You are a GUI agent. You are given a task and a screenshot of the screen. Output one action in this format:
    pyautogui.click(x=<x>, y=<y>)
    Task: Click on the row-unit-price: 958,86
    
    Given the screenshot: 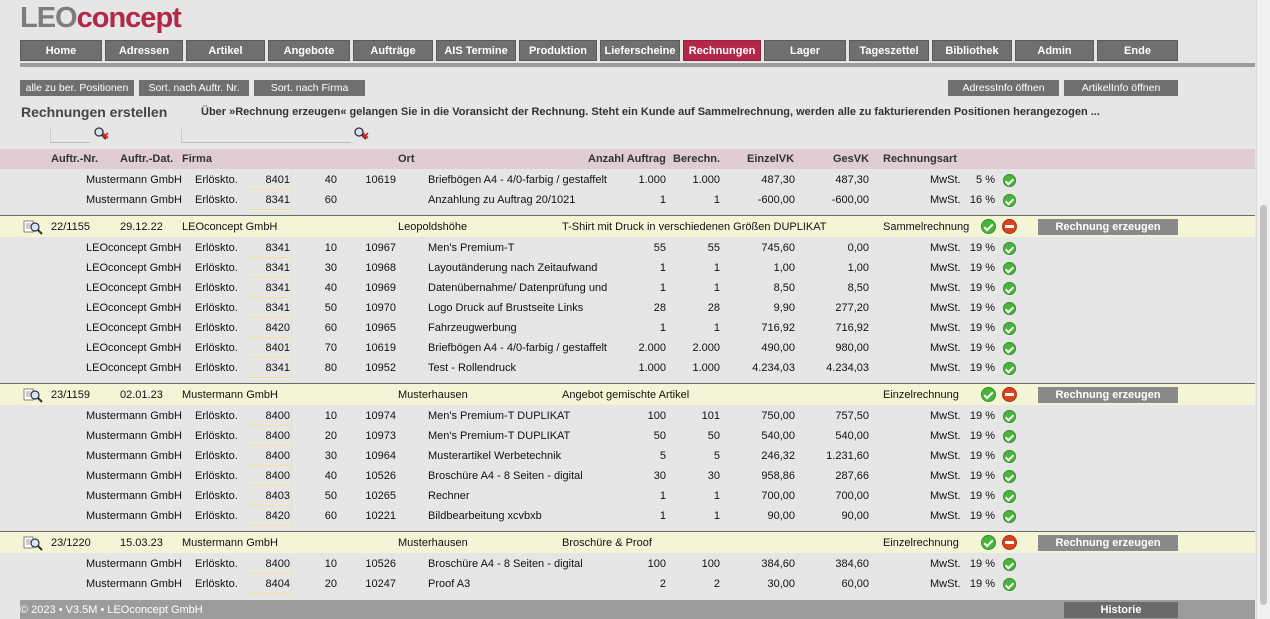 What is the action you would take?
    pyautogui.click(x=778, y=476)
    